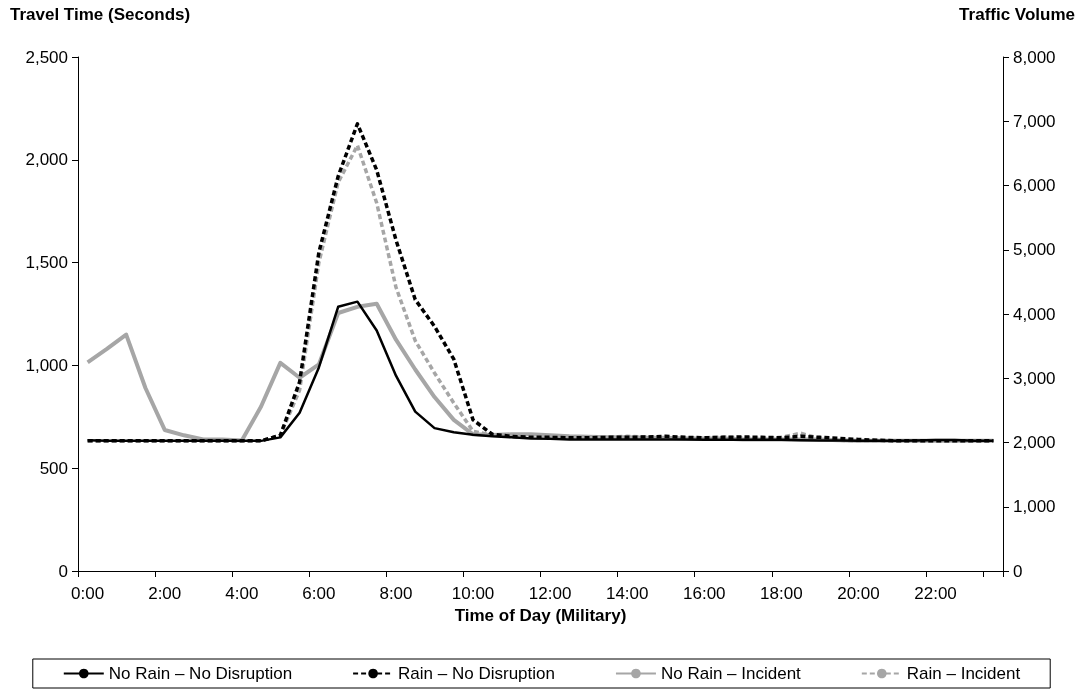 The width and height of the screenshot is (1083, 692). I want to click on x-tick-label: 18:00, so click(781, 593).